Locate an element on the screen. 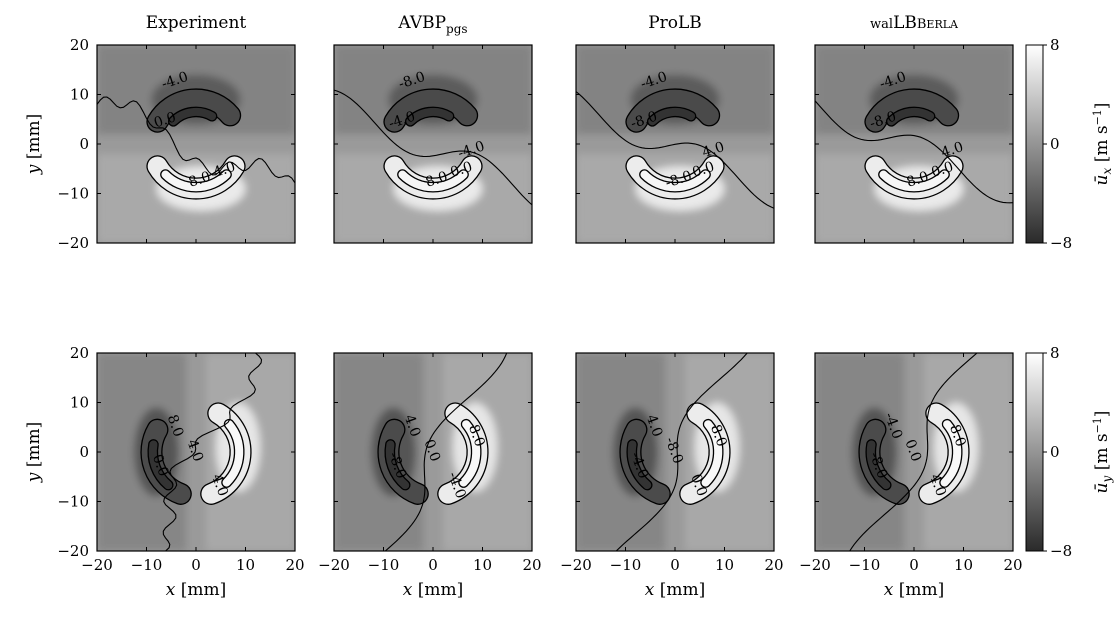 The width and height of the screenshot is (1119, 625). column-title-1: AVBPpgs is located at coordinates (432, 24).